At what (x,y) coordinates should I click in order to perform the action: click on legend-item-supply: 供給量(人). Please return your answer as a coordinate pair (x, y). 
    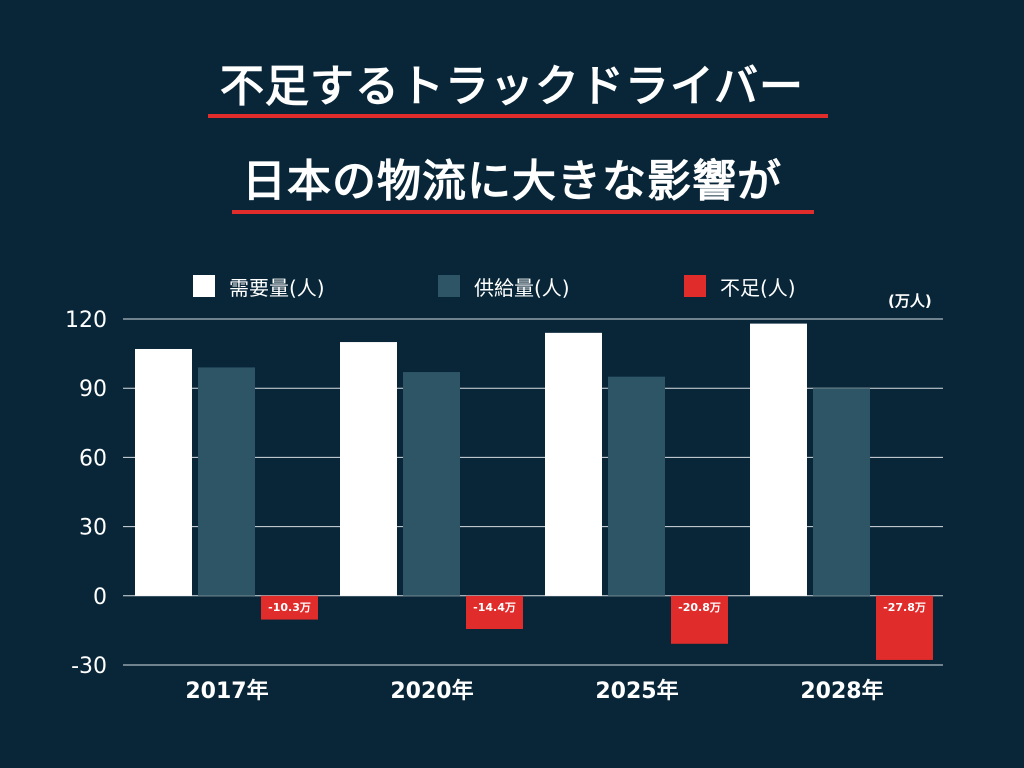
    Looking at the image, I should click on (504, 287).